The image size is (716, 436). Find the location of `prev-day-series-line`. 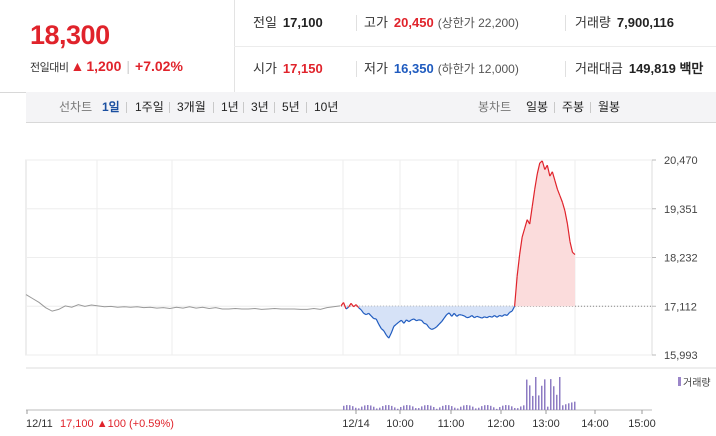

prev-day-series-line is located at coordinates (183, 303).